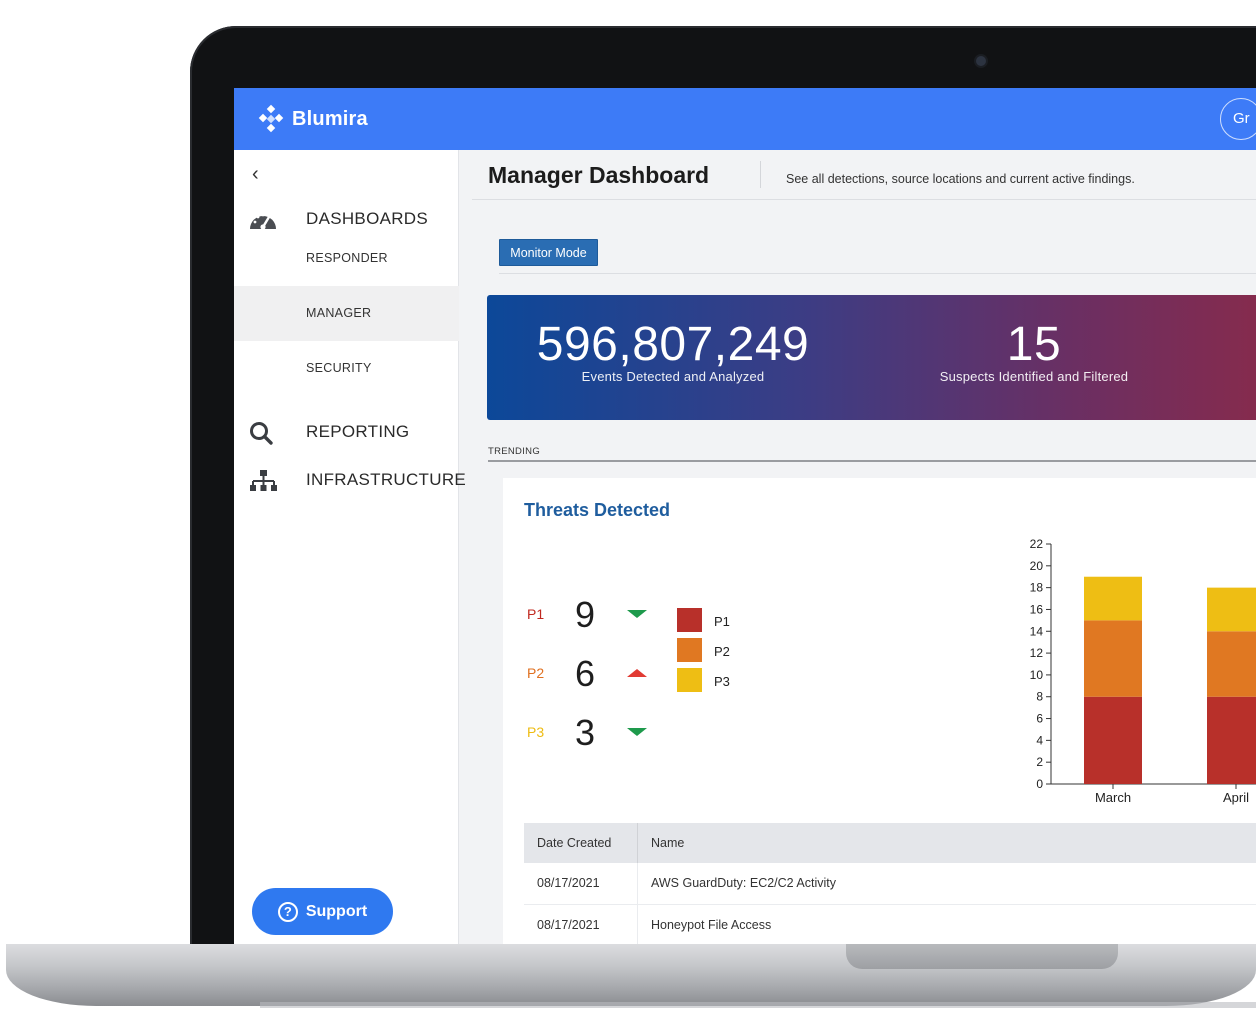  Describe the element at coordinates (1039, 762) in the screenshot. I see `y-tick-label: 2` at that location.